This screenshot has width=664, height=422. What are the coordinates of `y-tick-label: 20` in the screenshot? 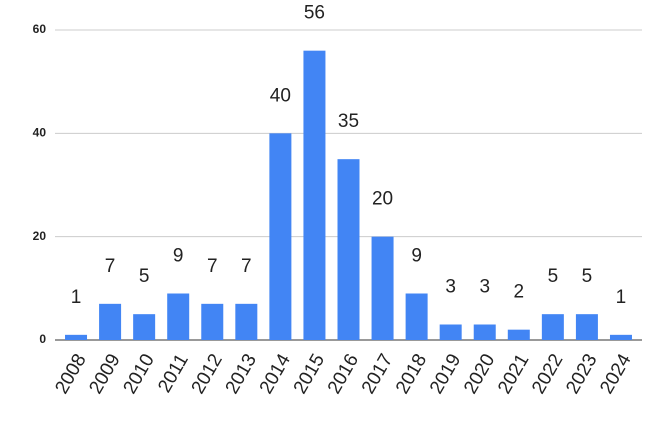 It's located at (40, 236).